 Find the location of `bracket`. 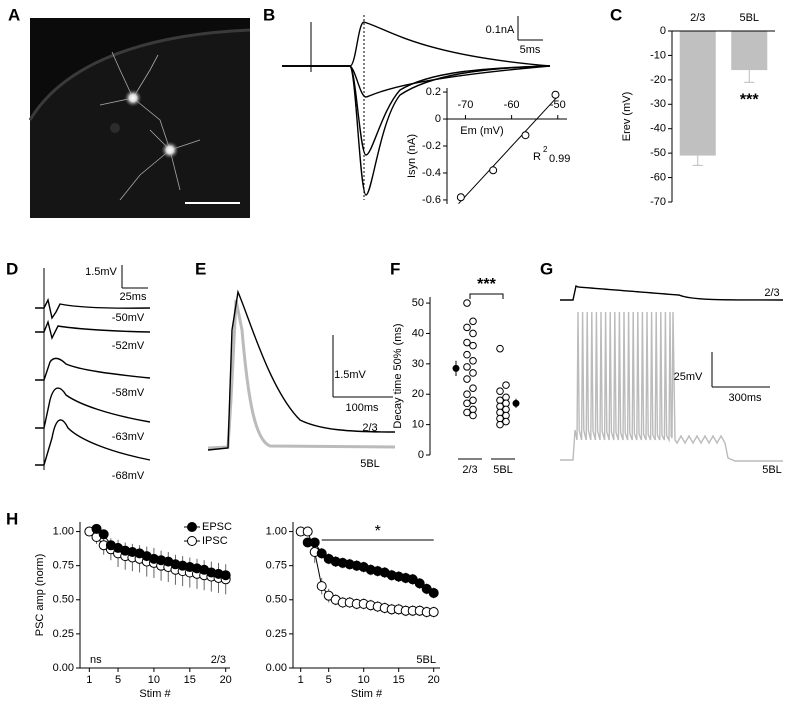

bracket is located at coordinates (486, 296).